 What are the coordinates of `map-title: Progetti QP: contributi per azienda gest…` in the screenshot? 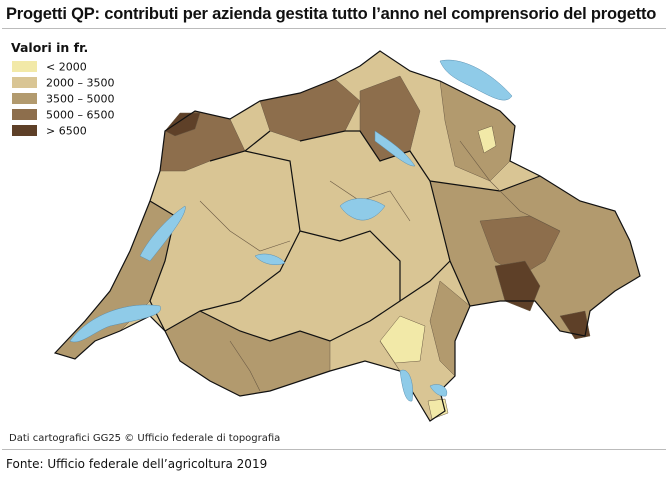 It's located at (331, 14).